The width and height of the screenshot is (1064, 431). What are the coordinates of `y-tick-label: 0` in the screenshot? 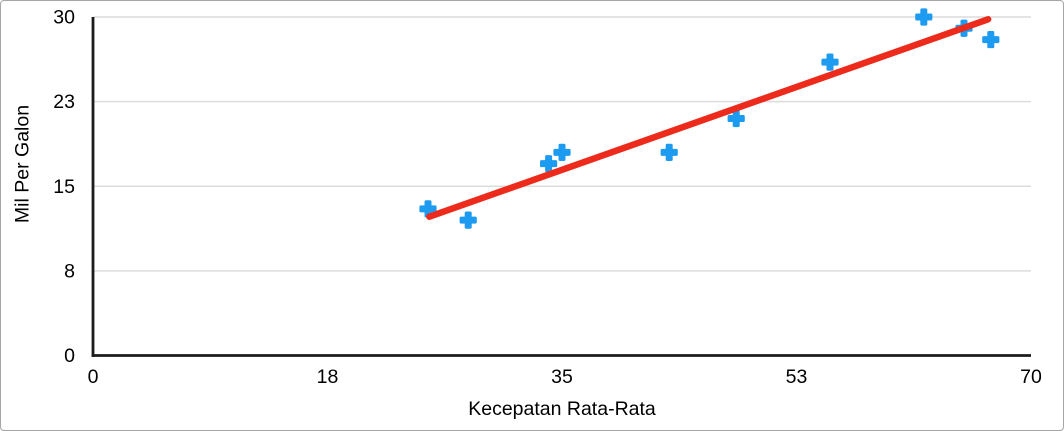 It's located at (69, 356).